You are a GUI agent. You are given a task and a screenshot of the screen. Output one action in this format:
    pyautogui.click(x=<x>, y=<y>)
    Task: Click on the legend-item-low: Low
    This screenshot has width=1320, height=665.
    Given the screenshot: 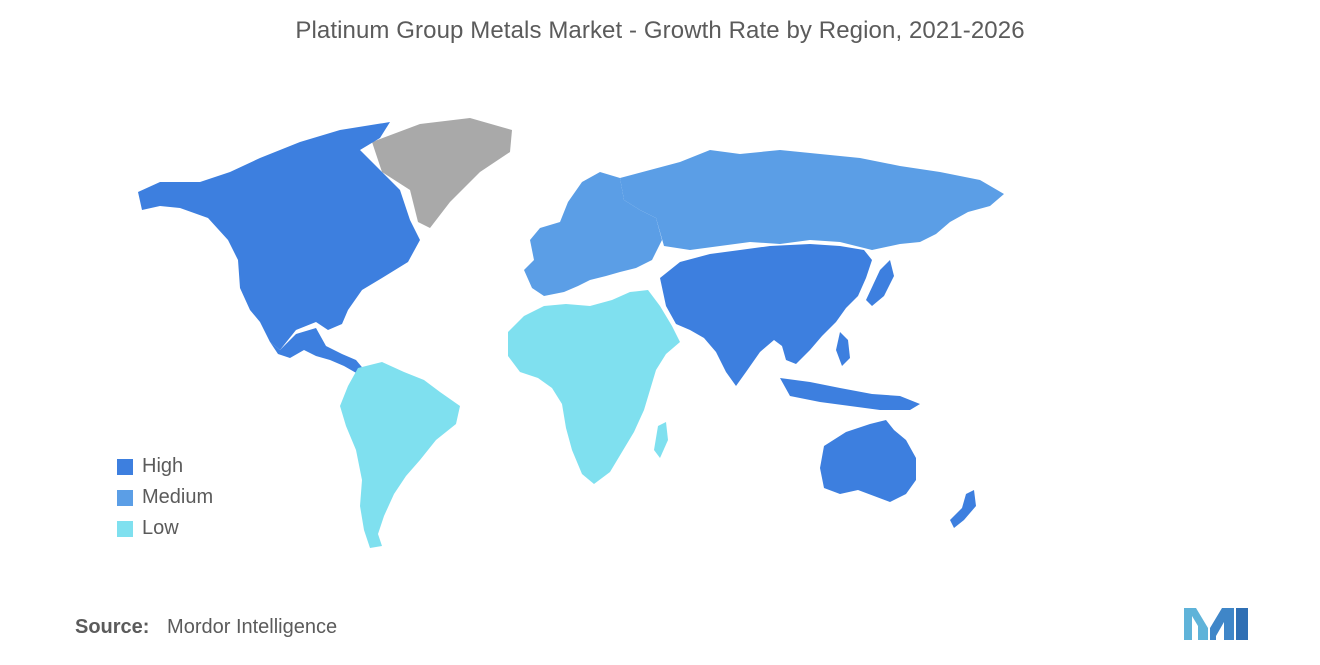 What is the action you would take?
    pyautogui.click(x=165, y=528)
    